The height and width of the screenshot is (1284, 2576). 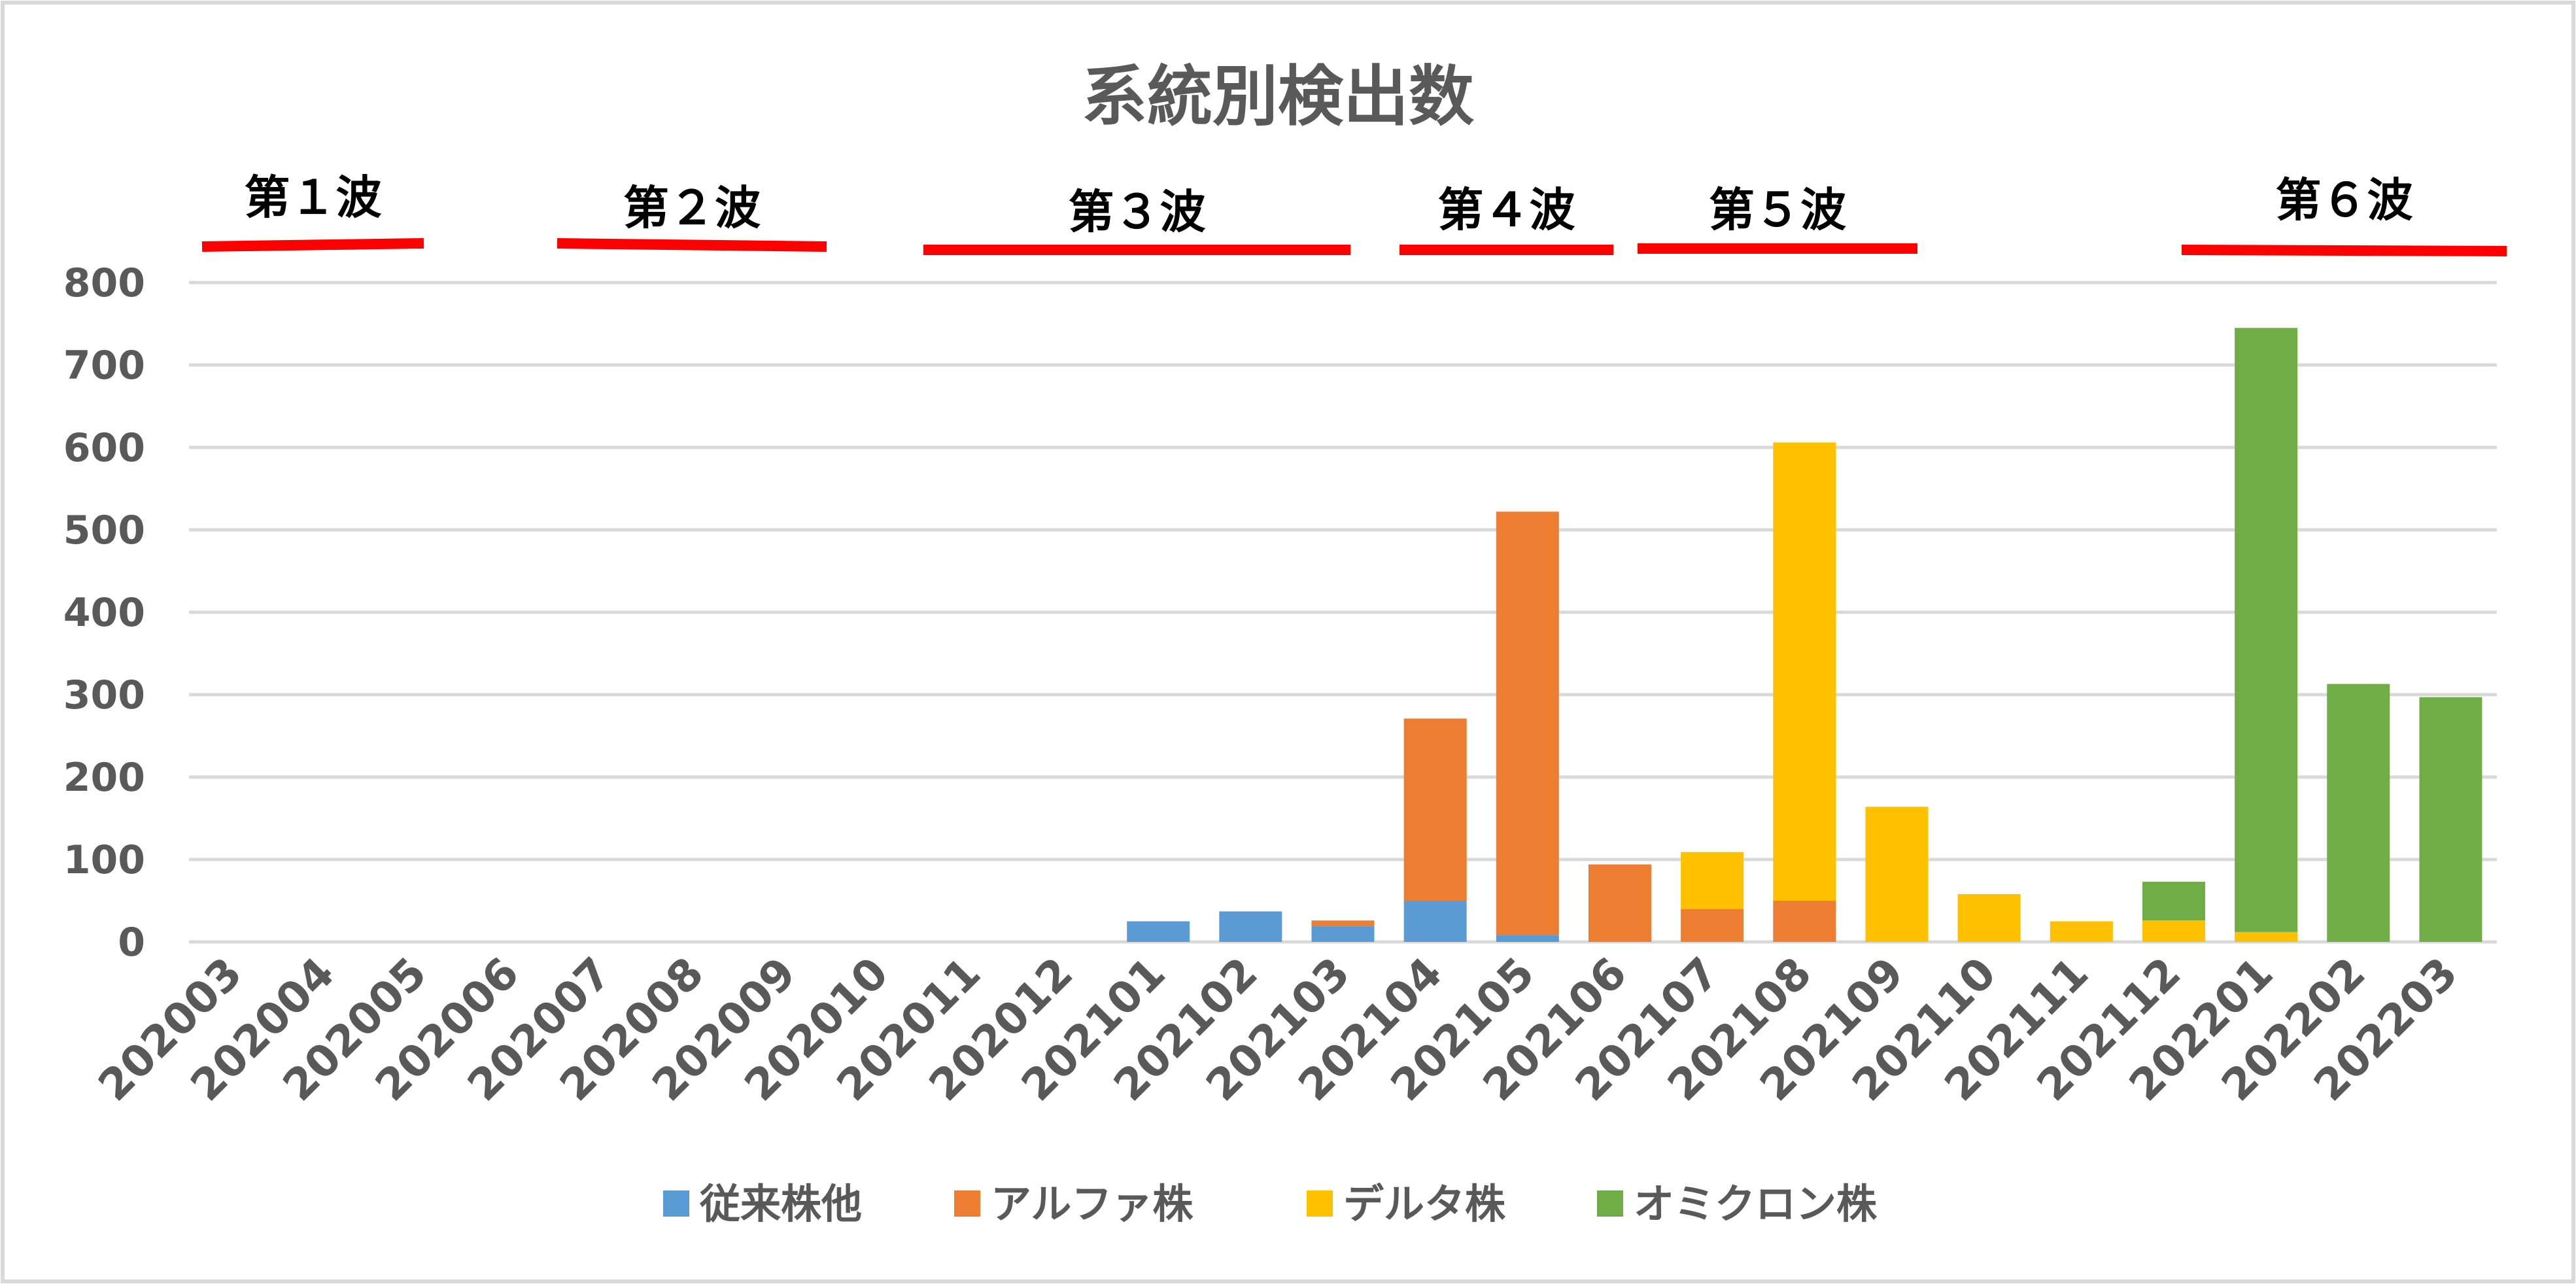 What do you see at coordinates (104, 695) in the screenshot?
I see `y-tick-label: 300` at bounding box center [104, 695].